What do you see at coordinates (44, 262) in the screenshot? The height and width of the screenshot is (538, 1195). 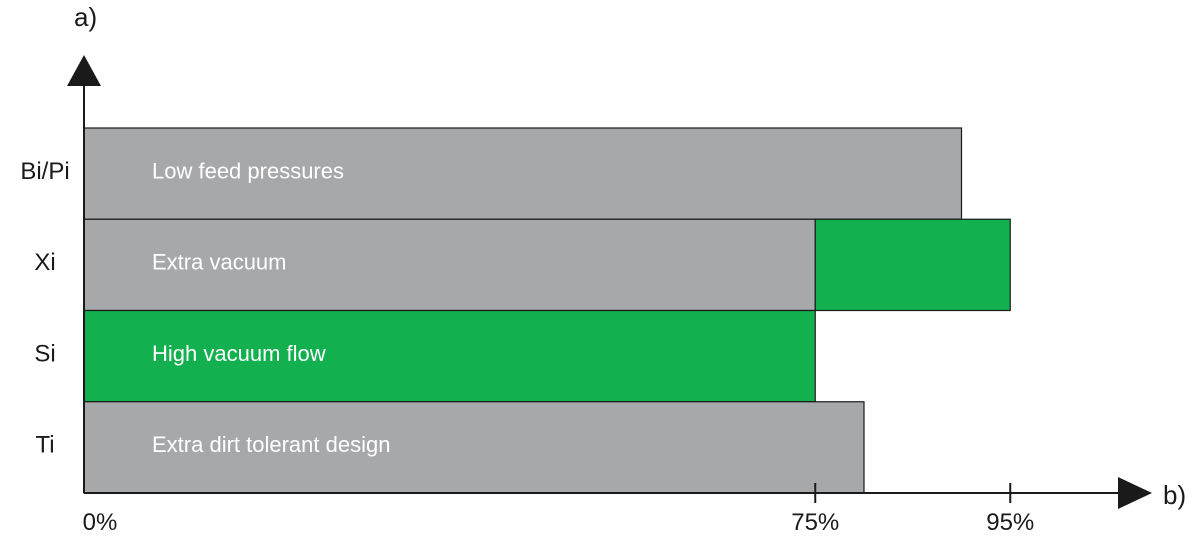 I see `category-label: Xi` at bounding box center [44, 262].